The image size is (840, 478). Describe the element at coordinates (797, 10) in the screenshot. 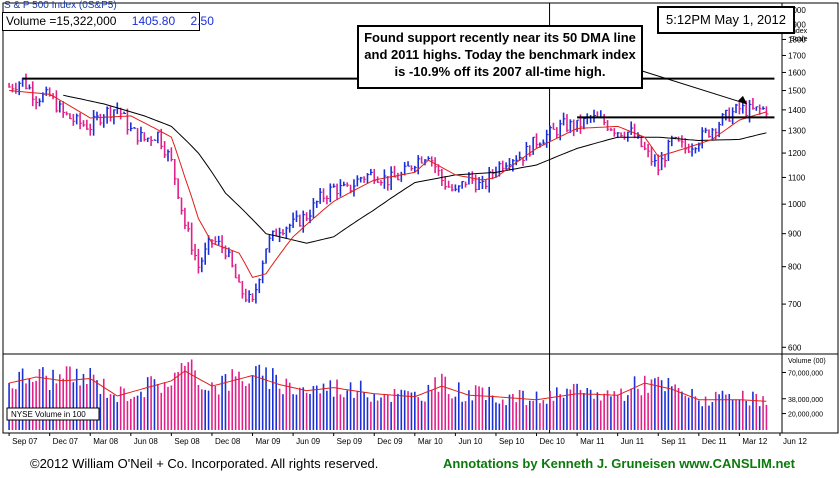

I see `y-tick-label: 2000` at that location.